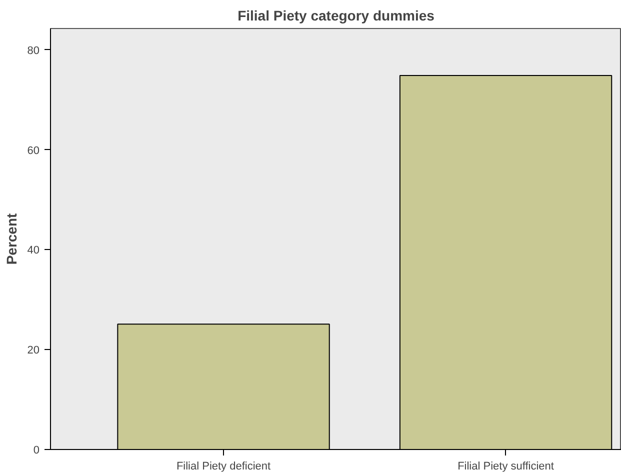  I want to click on y-tick-label: 80, so click(33, 50).